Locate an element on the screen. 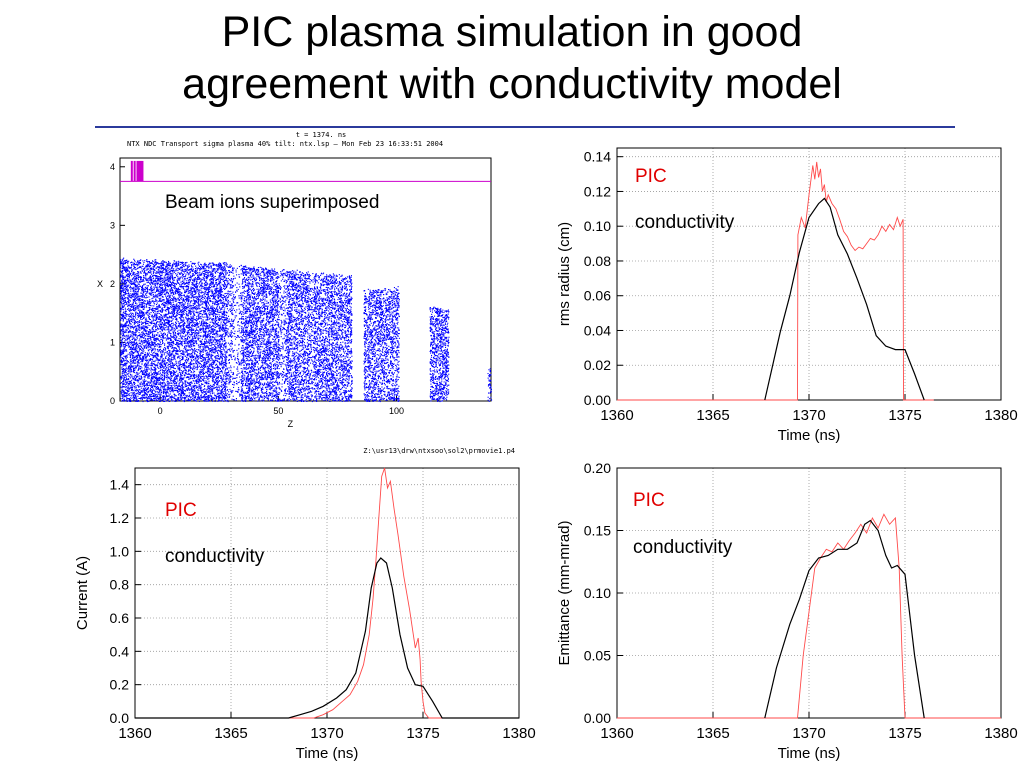  y-axis-label: Emittance (mm-mrad) is located at coordinates (564, 592).